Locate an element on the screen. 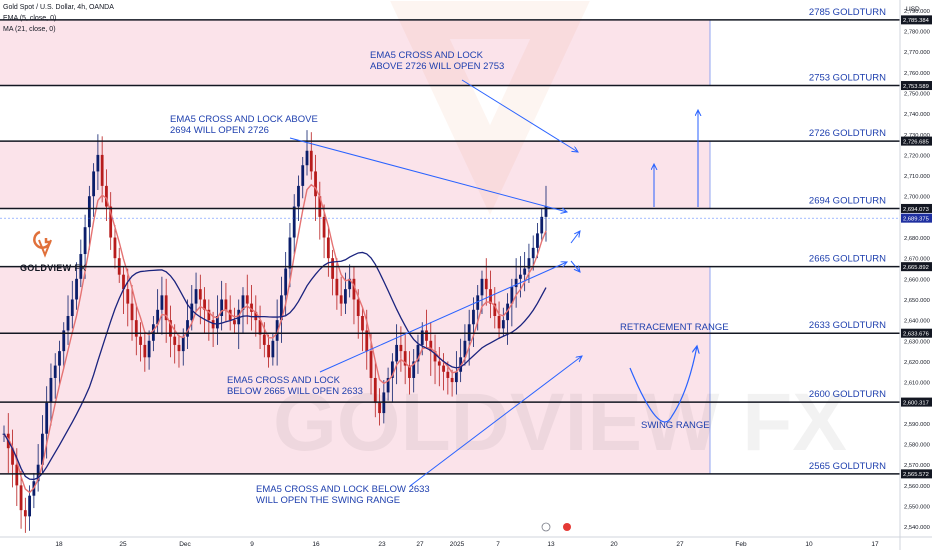  us-flag-icon is located at coordinates (567, 527).